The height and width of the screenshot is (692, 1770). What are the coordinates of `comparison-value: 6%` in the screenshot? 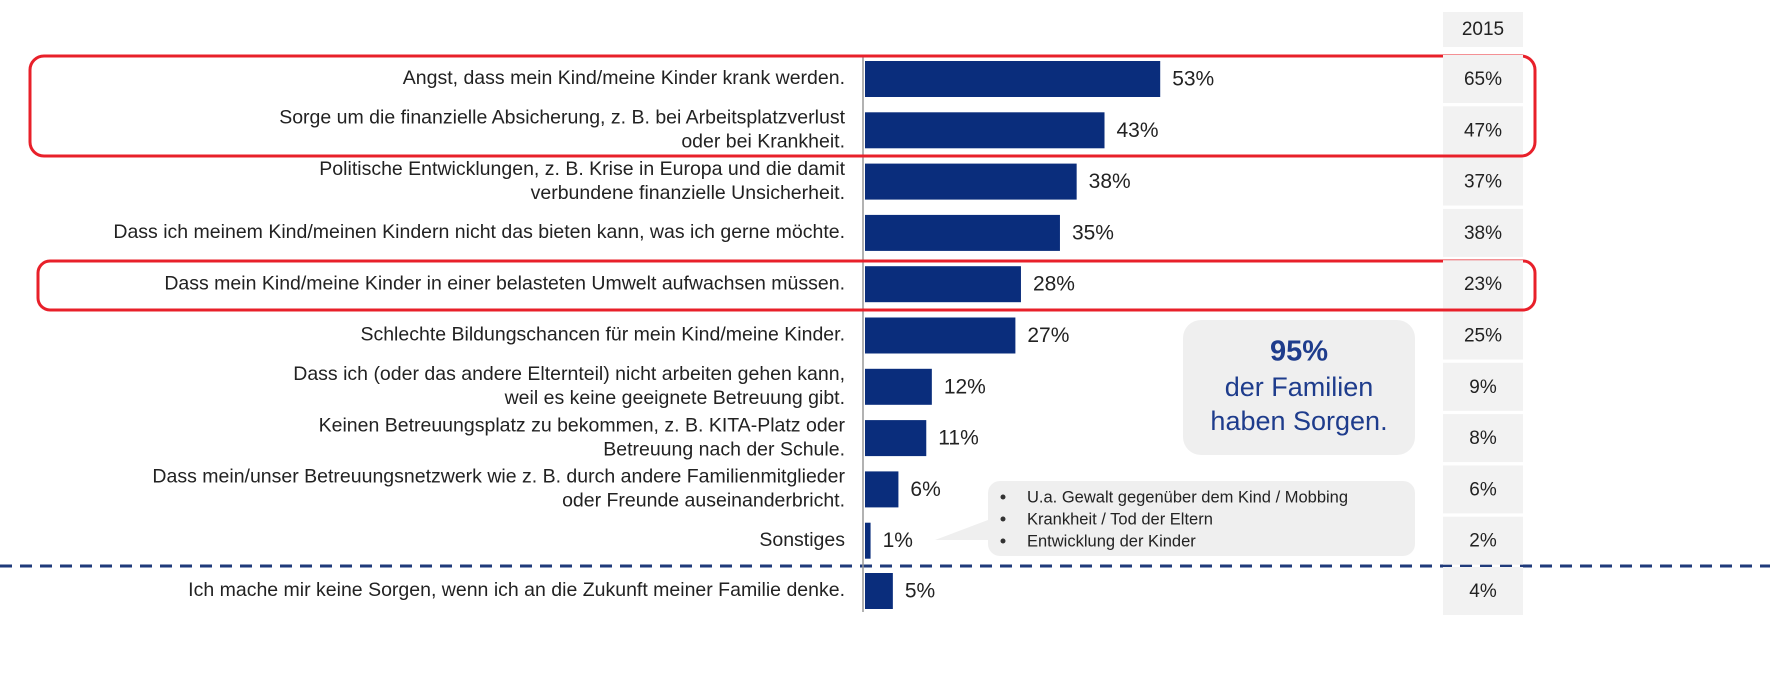 It's located at (1483, 489).